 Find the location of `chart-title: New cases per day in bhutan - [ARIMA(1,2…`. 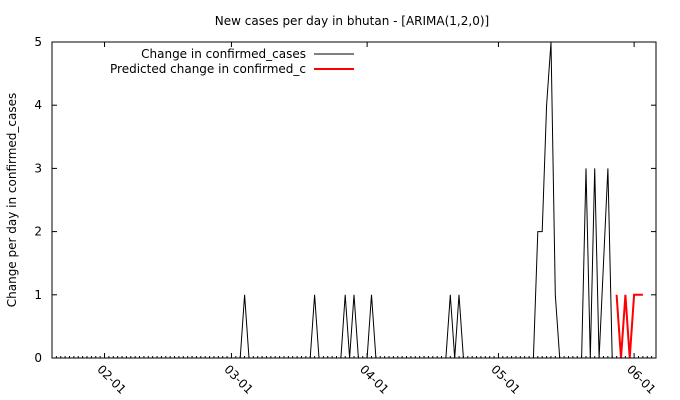

chart-title: New cases per day in bhutan - [ARIMA(1,2… is located at coordinates (352, 21).